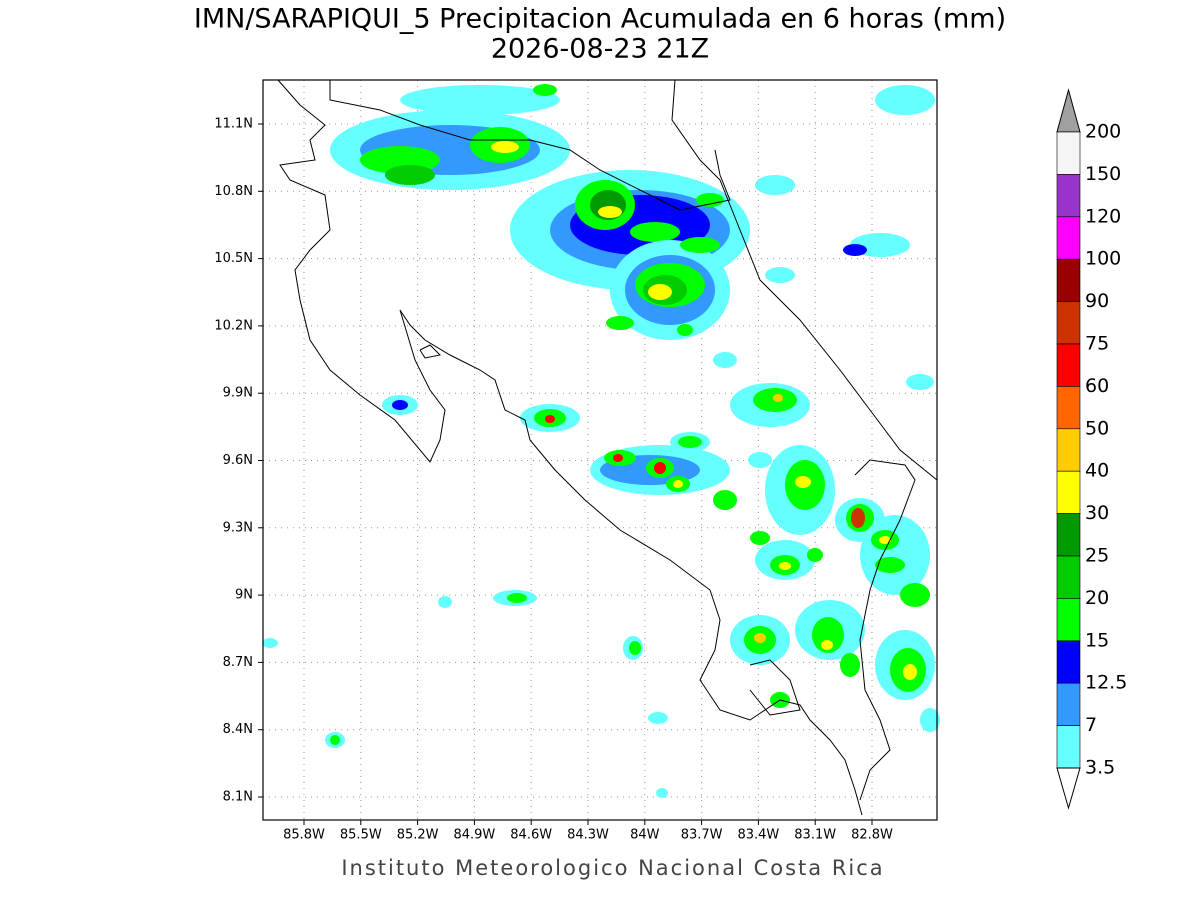  Describe the element at coordinates (702, 835) in the screenshot. I see `lon-label: 83.7W` at that location.